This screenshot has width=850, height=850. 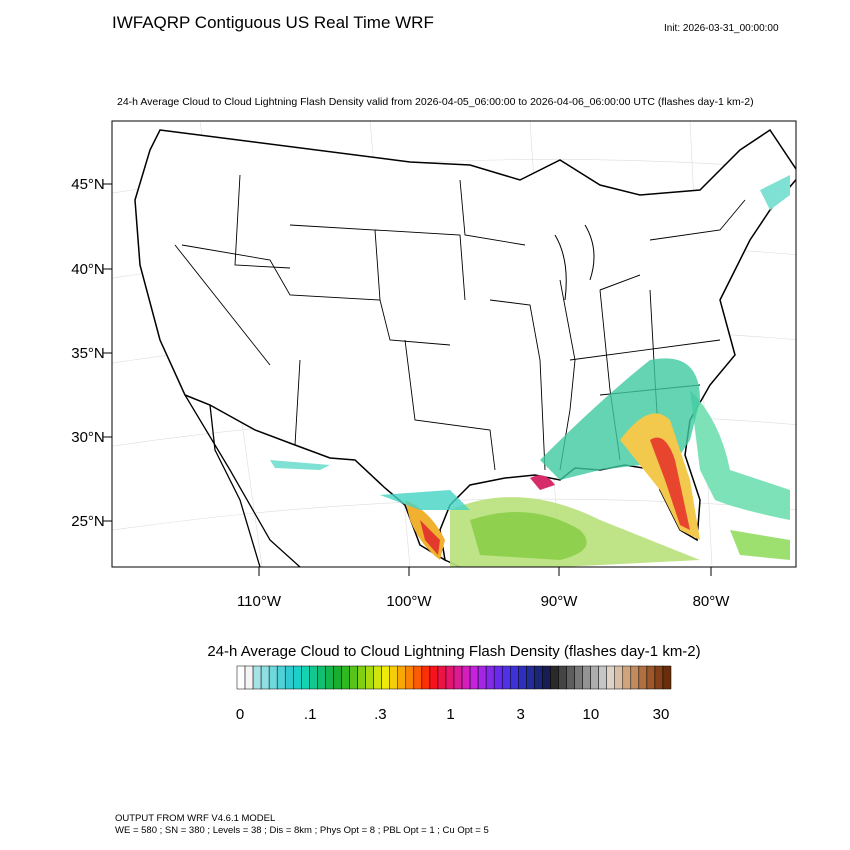 I want to click on colorbar, so click(x=454, y=677).